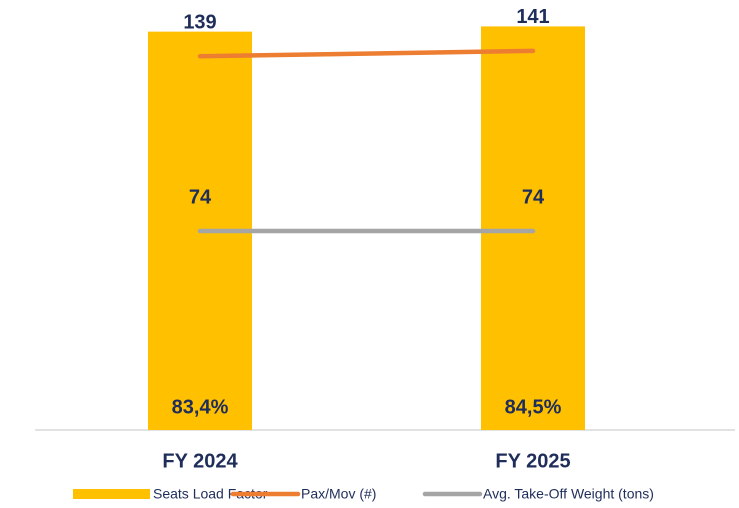  What do you see at coordinates (532, 17) in the screenshot?
I see `data-label: 141` at bounding box center [532, 17].